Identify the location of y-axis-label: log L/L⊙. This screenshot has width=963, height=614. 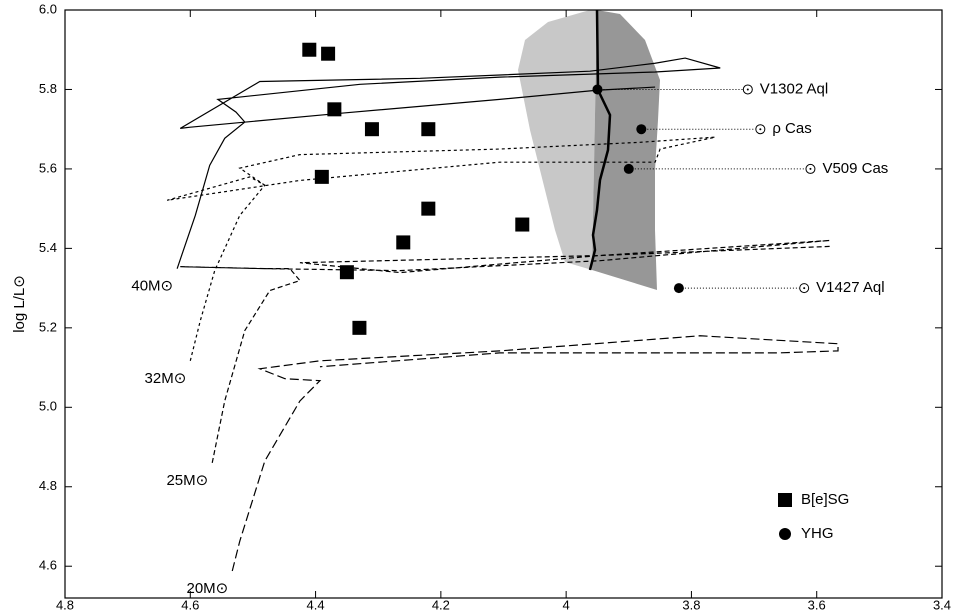
(19, 304).